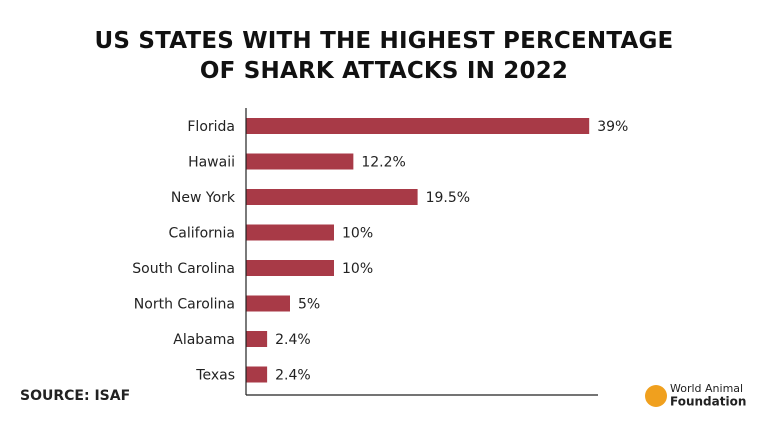 This screenshot has width=768, height=431. I want to click on logo-line2: Foundation, so click(708, 402).